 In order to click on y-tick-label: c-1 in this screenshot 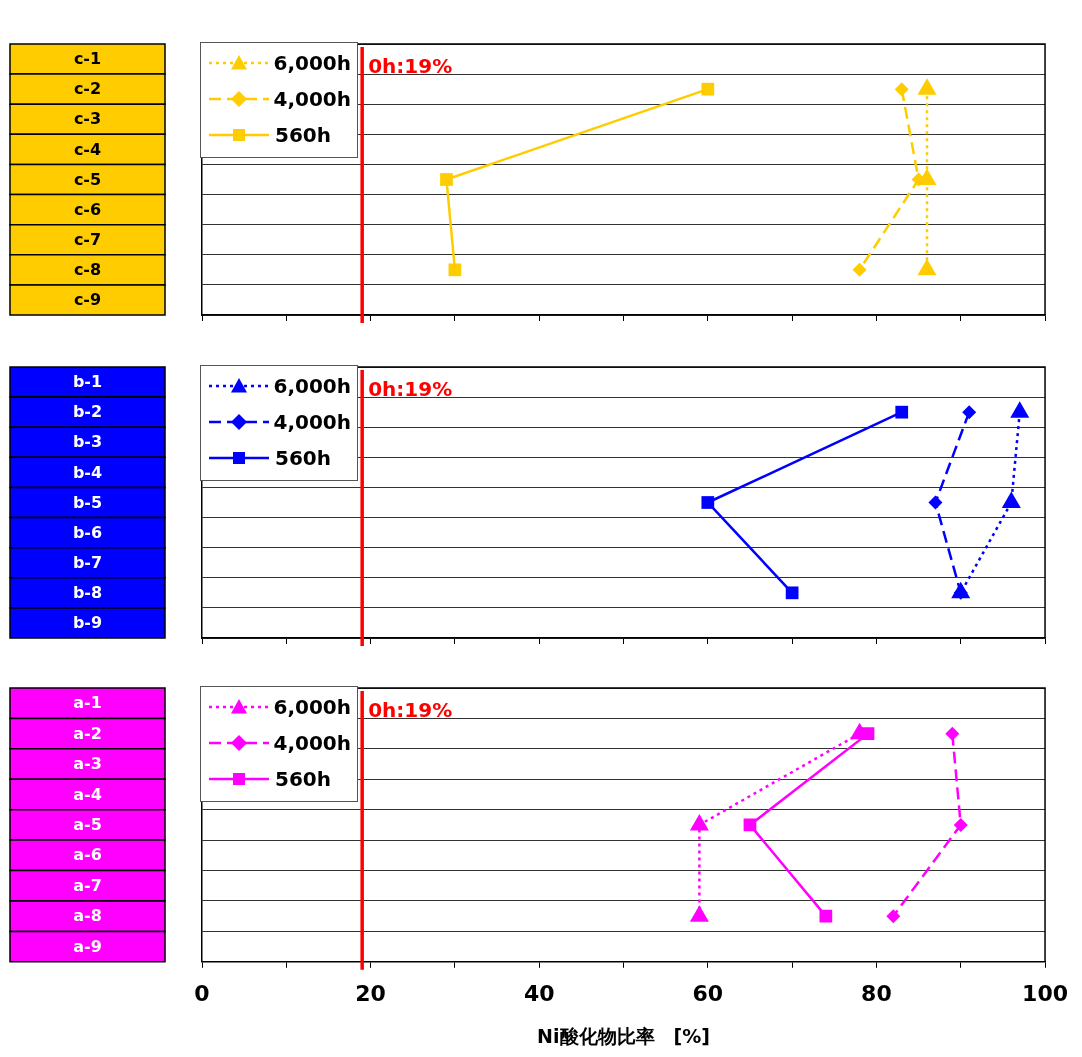, I will do `click(87, 59)`.